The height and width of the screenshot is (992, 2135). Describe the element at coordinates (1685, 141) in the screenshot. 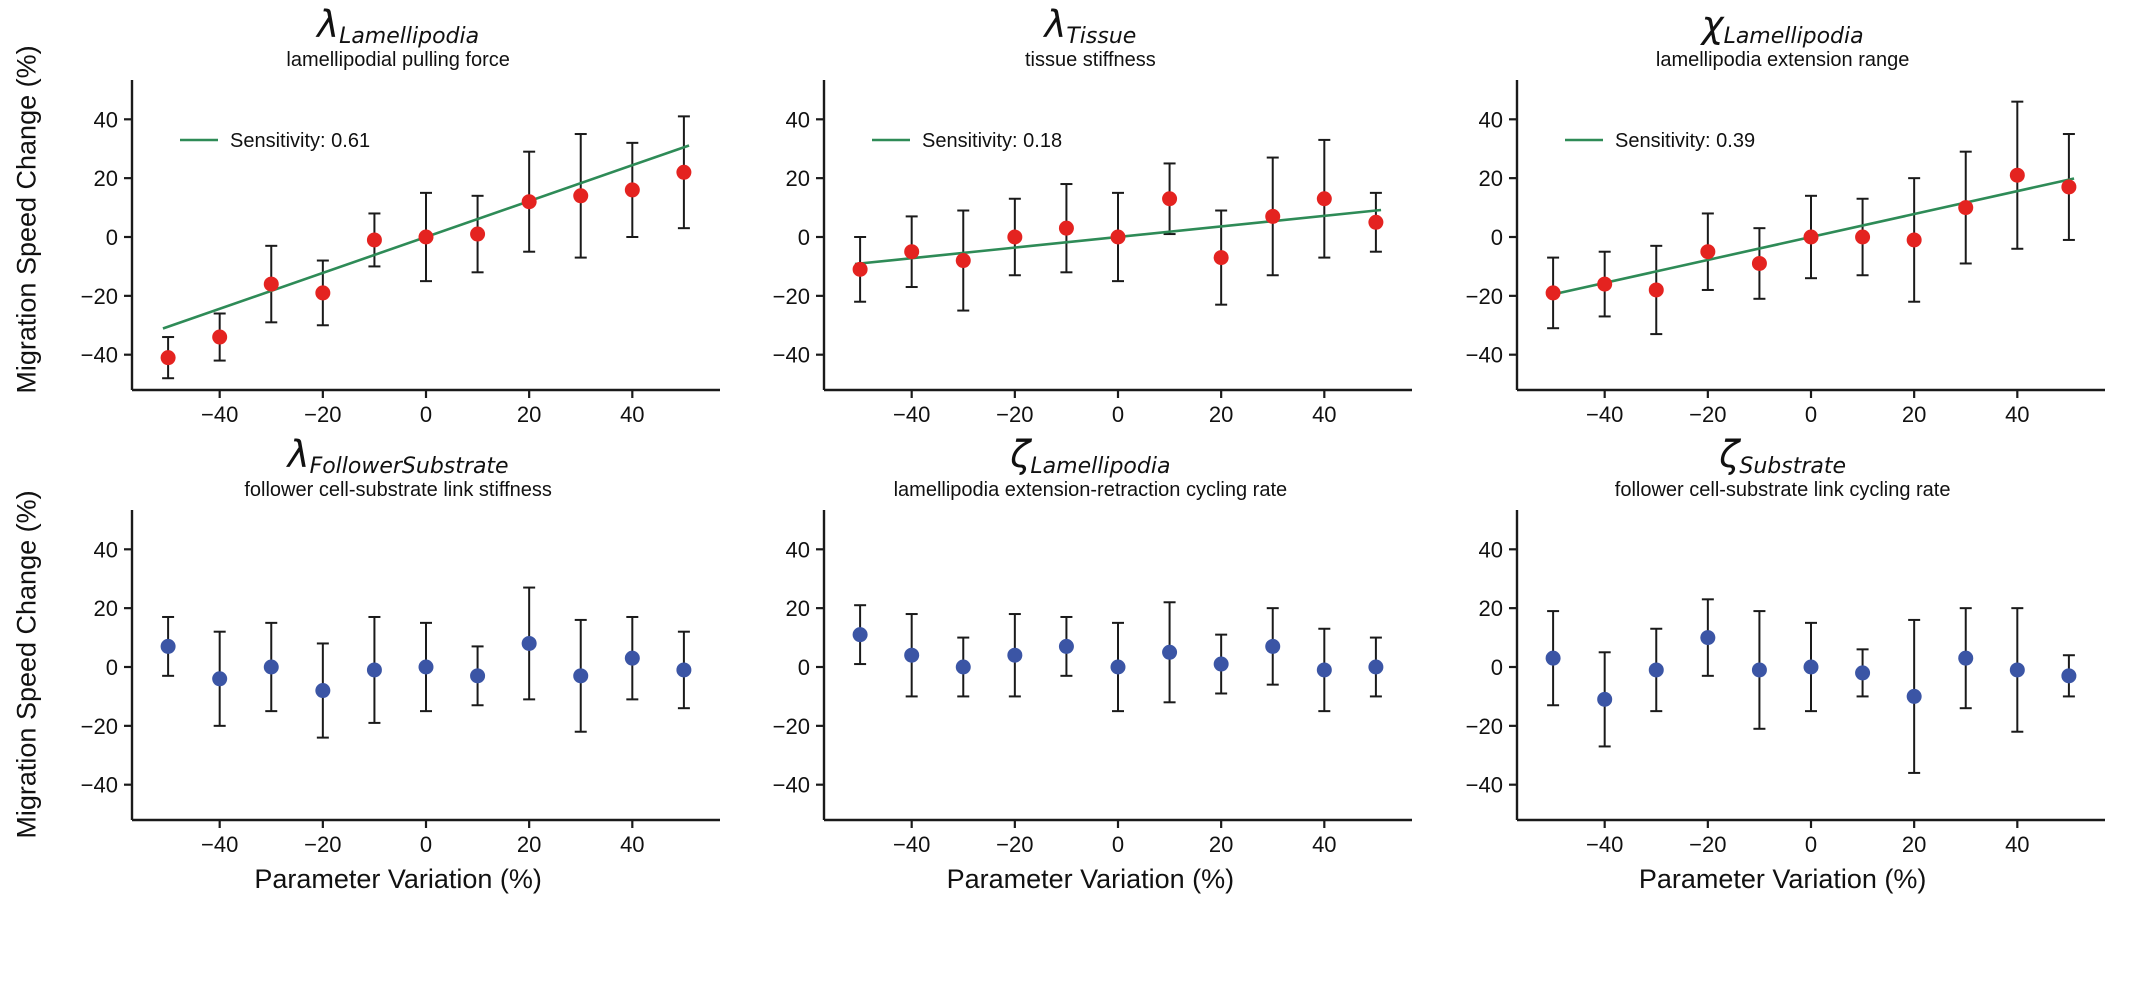

I see `legend-label: Sensitivity: 0.39` at that location.